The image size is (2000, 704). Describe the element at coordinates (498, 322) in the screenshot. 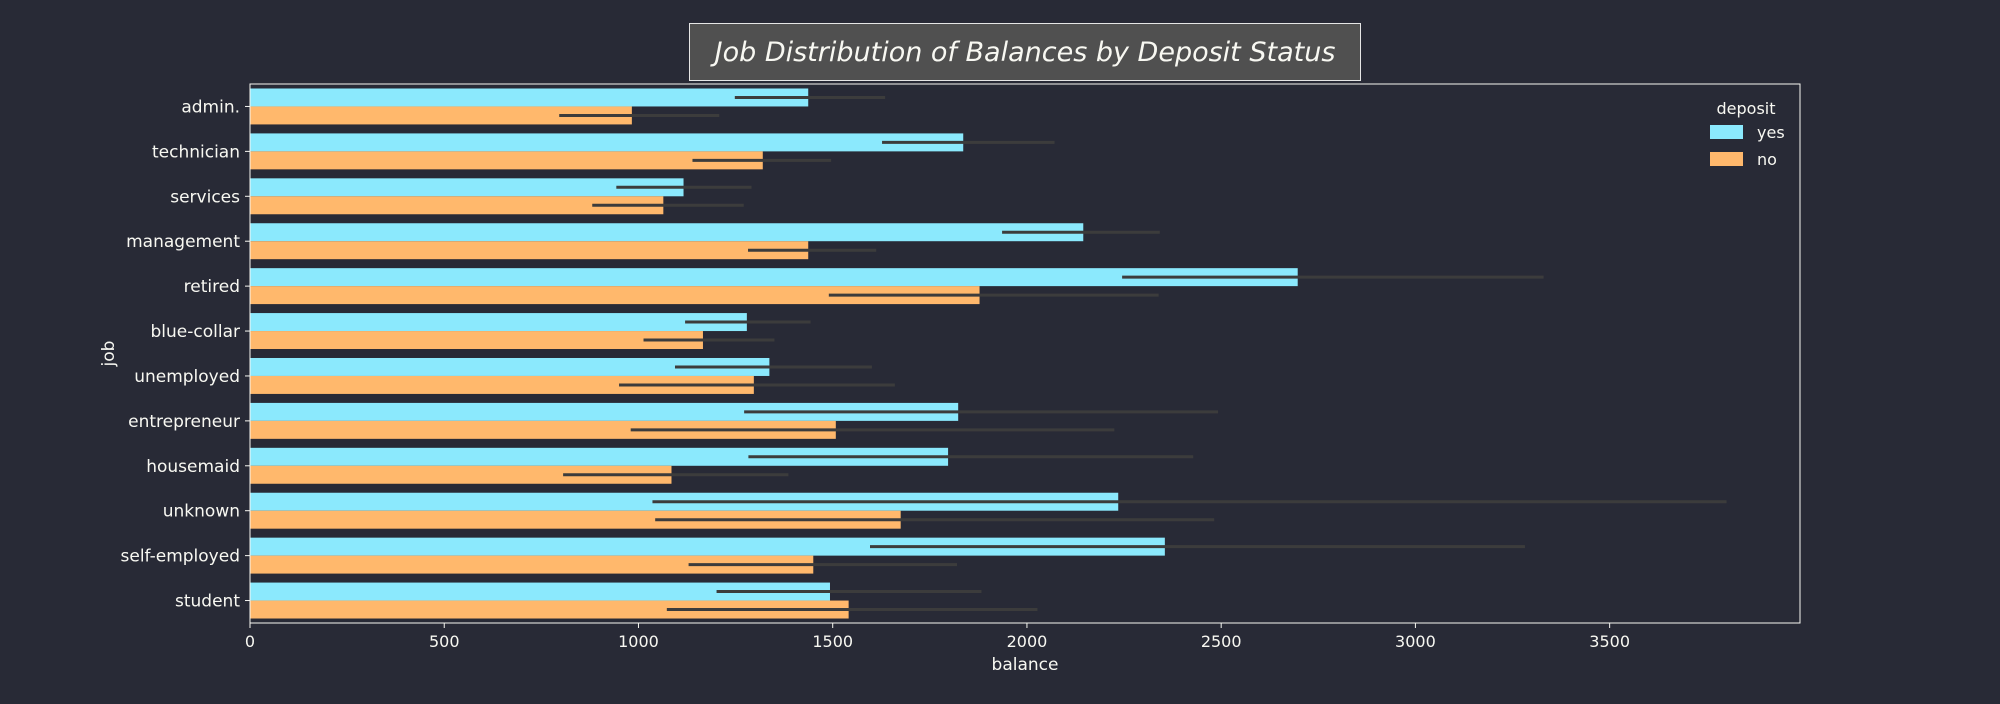

I see `bar-yes-blue-collar` at that location.